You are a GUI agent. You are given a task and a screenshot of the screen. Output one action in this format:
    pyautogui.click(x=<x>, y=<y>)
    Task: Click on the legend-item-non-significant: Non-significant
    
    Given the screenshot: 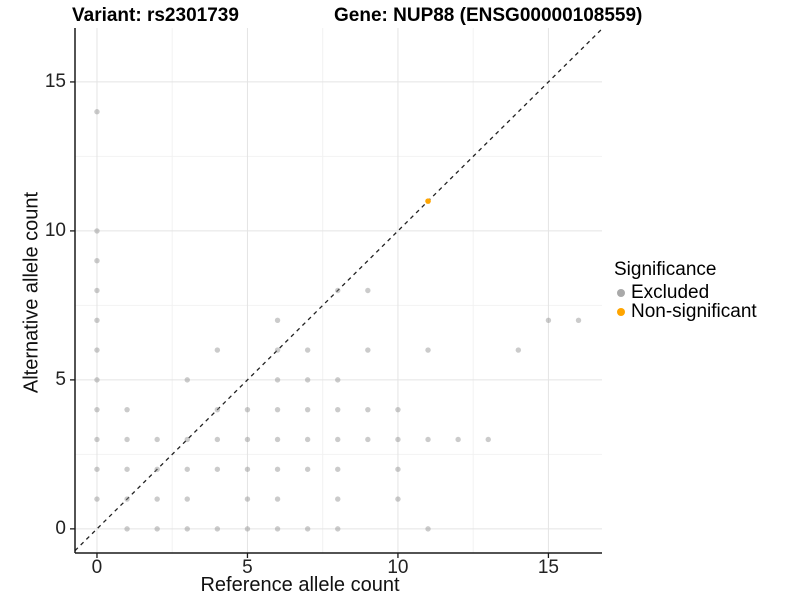 What is the action you would take?
    pyautogui.click(x=685, y=311)
    